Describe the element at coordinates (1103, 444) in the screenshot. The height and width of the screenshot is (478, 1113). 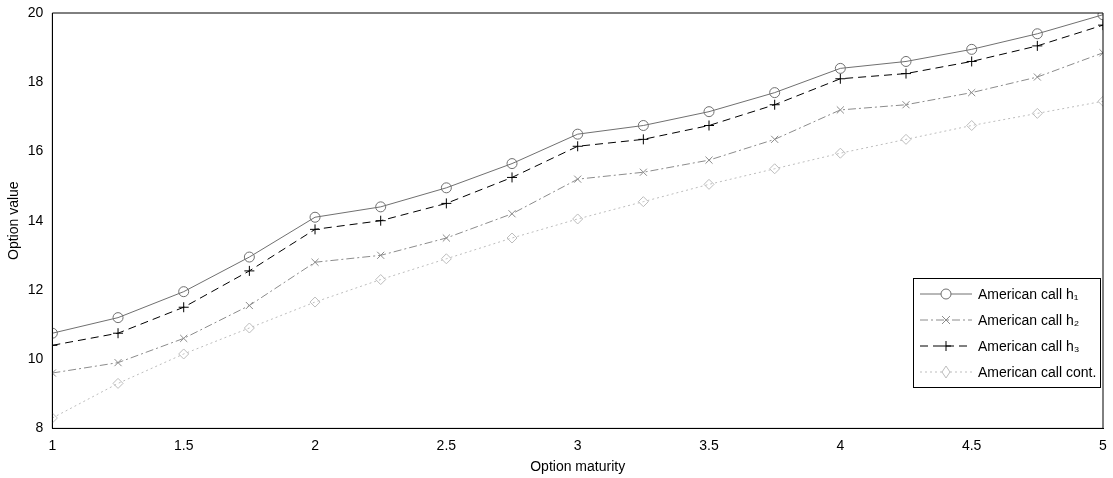
I see `x-tick-label: 5` at that location.